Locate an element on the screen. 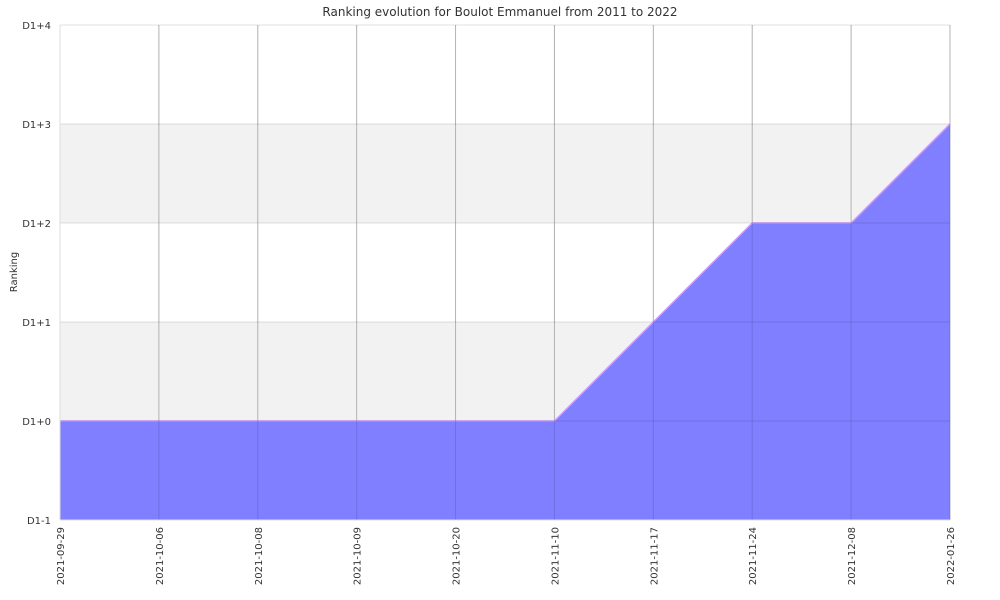 The image size is (1000, 600). y-tick-label: D1+2 is located at coordinates (36, 224).